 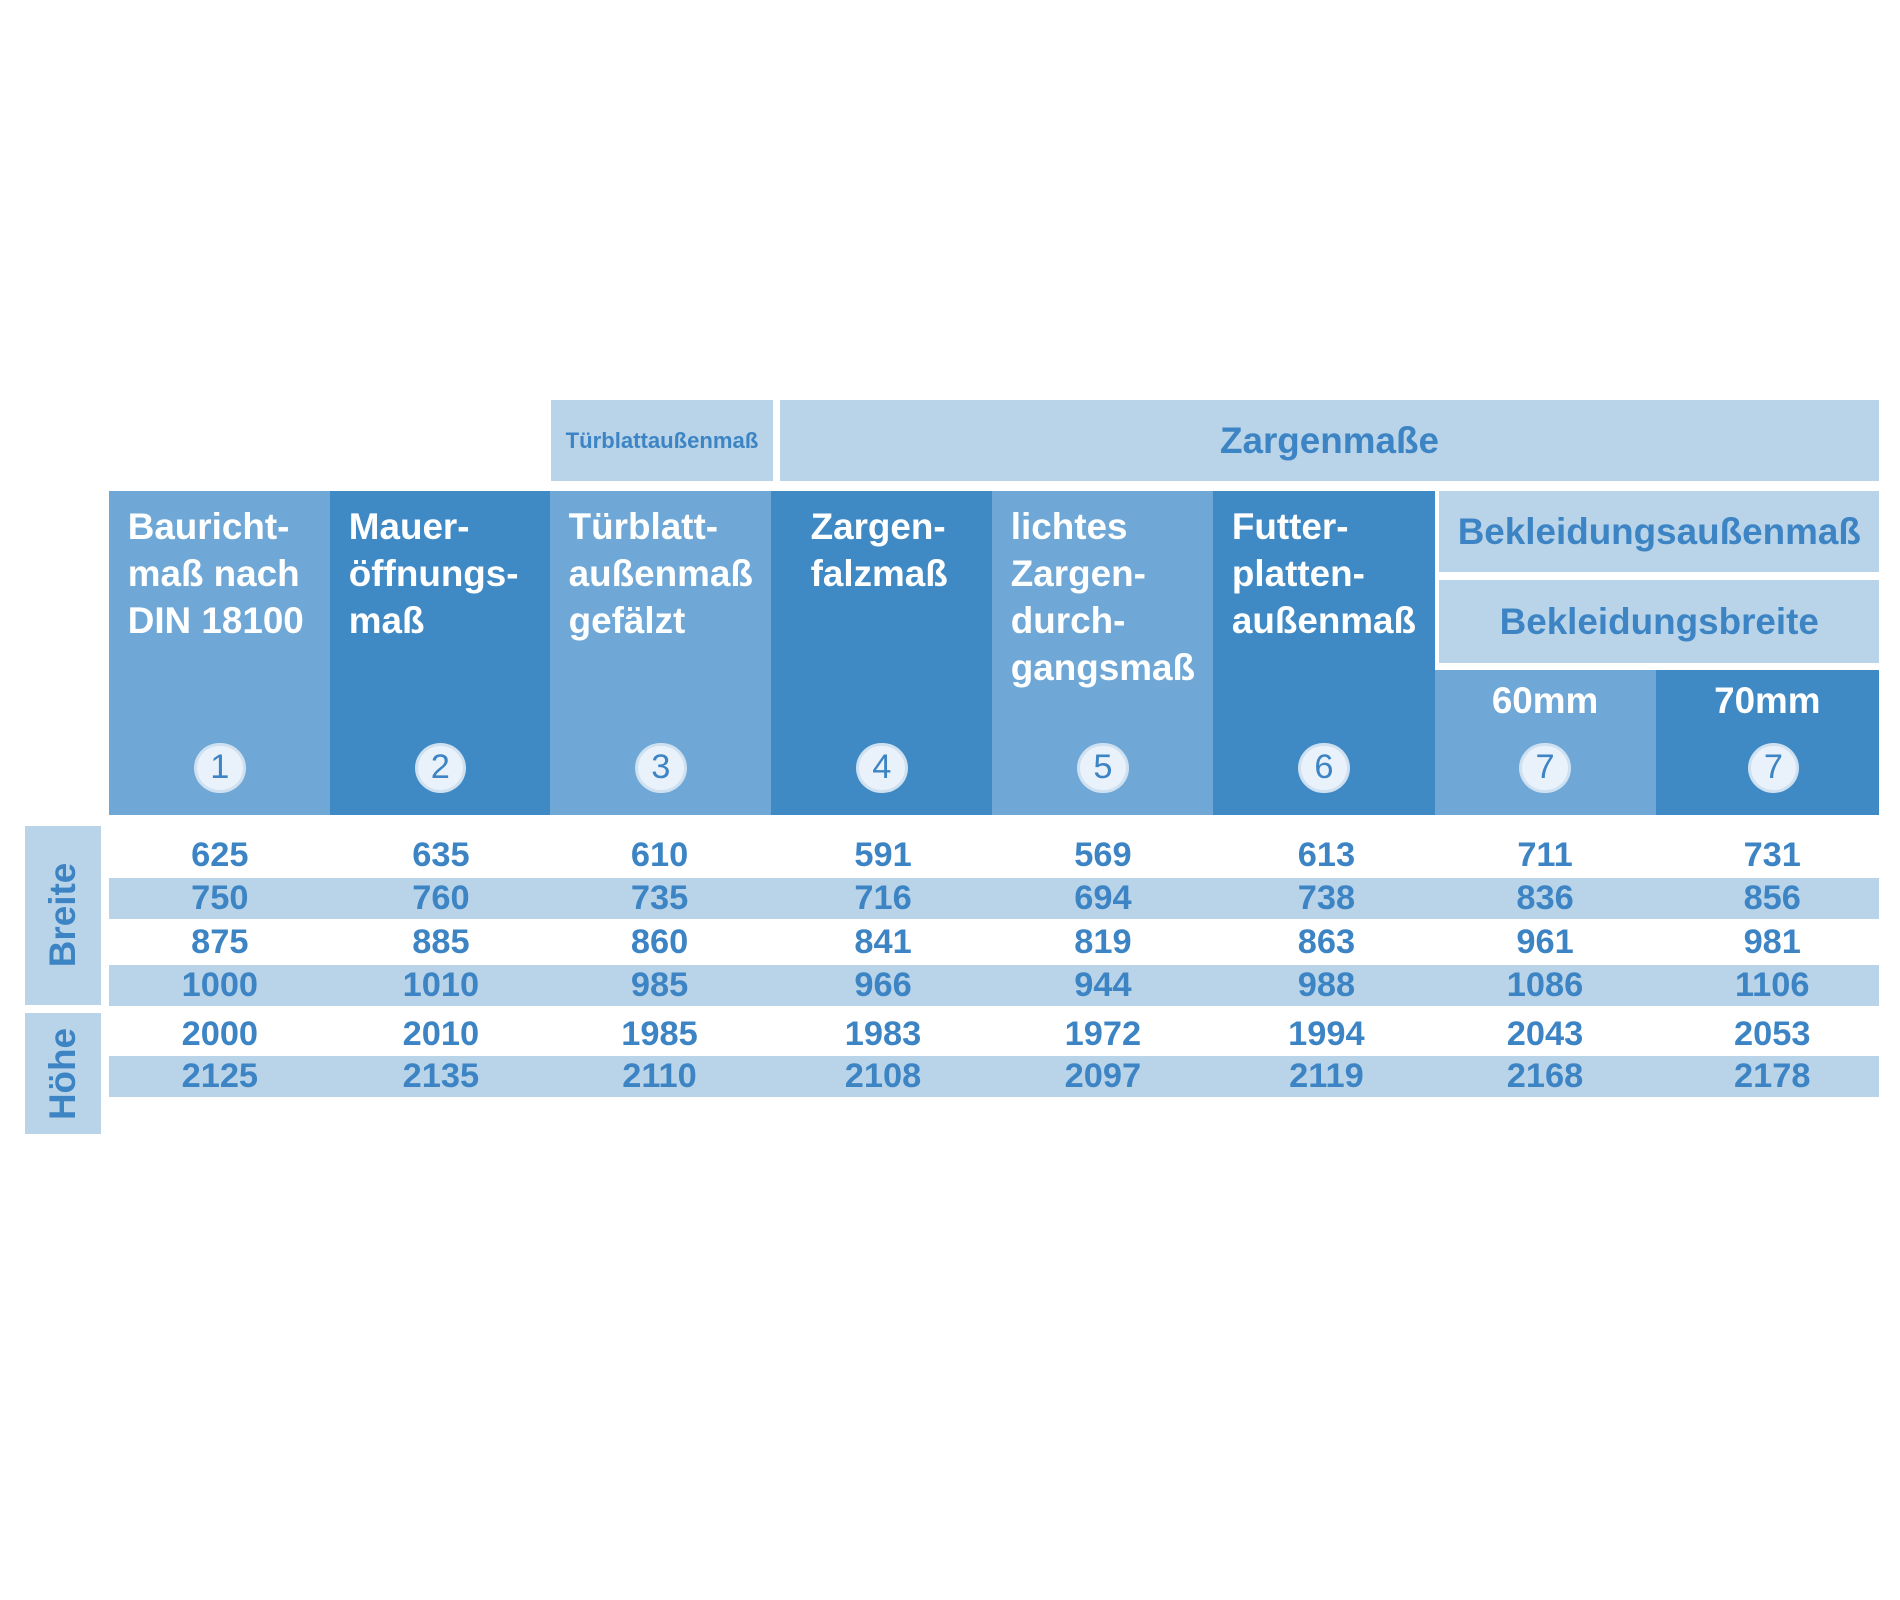 What do you see at coordinates (883, 941) in the screenshot?
I see `cell: 841` at bounding box center [883, 941].